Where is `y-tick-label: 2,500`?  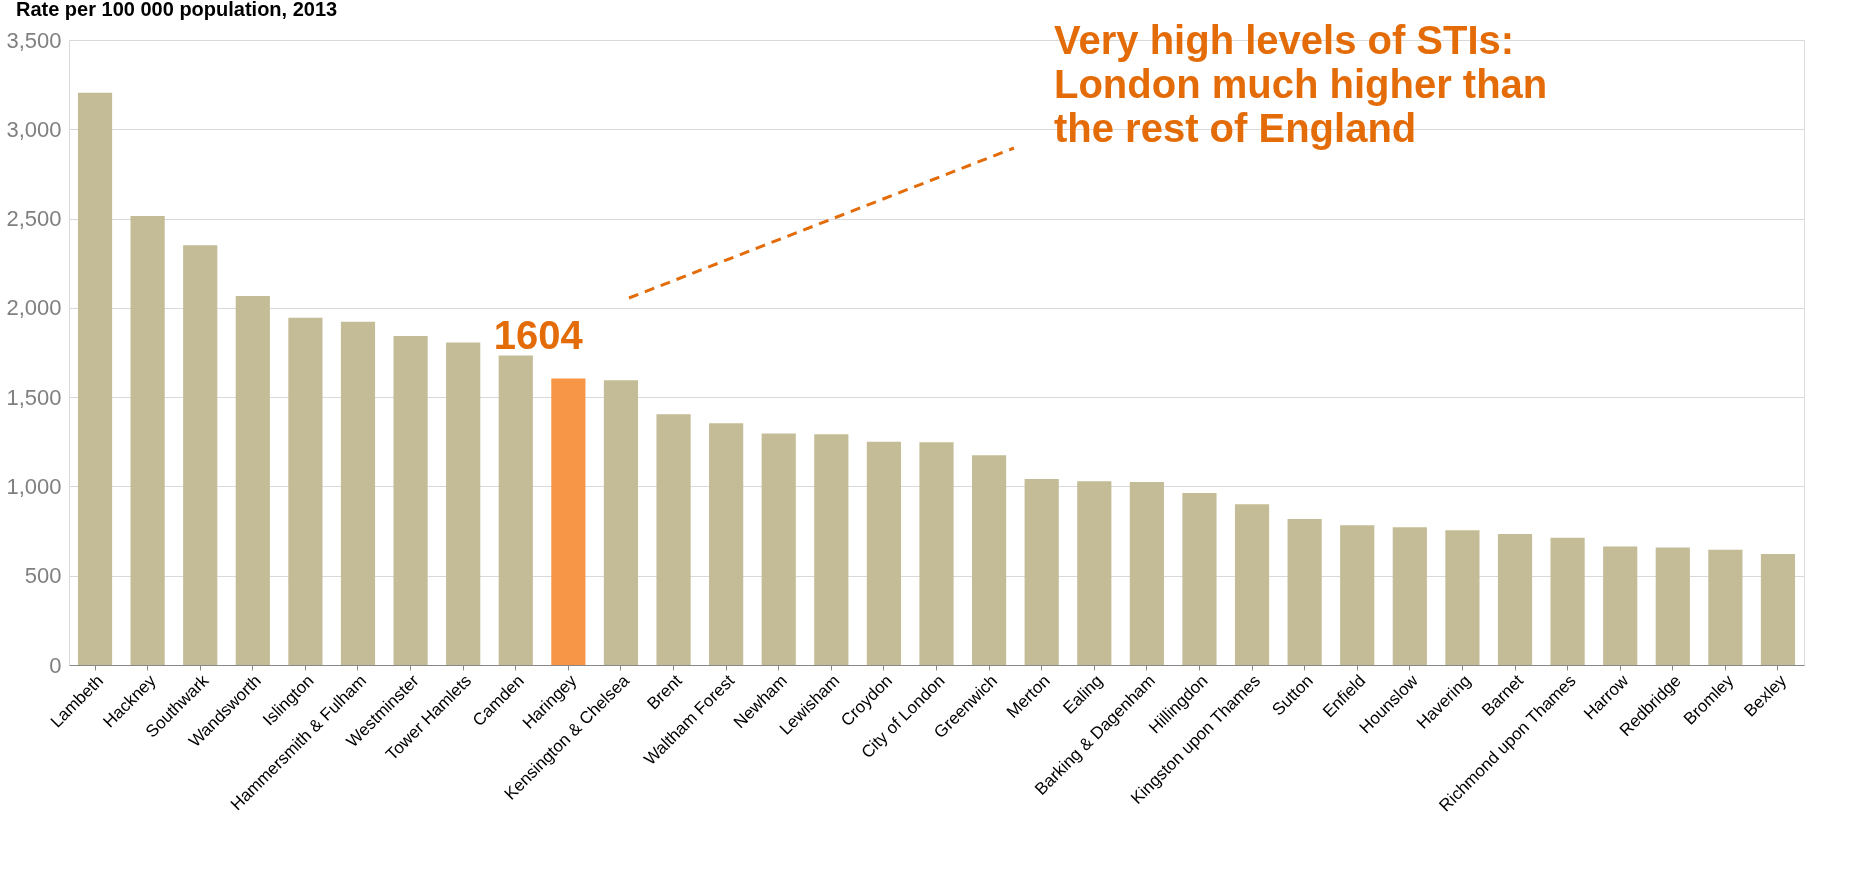
y-tick-label: 2,500 is located at coordinates (34, 219).